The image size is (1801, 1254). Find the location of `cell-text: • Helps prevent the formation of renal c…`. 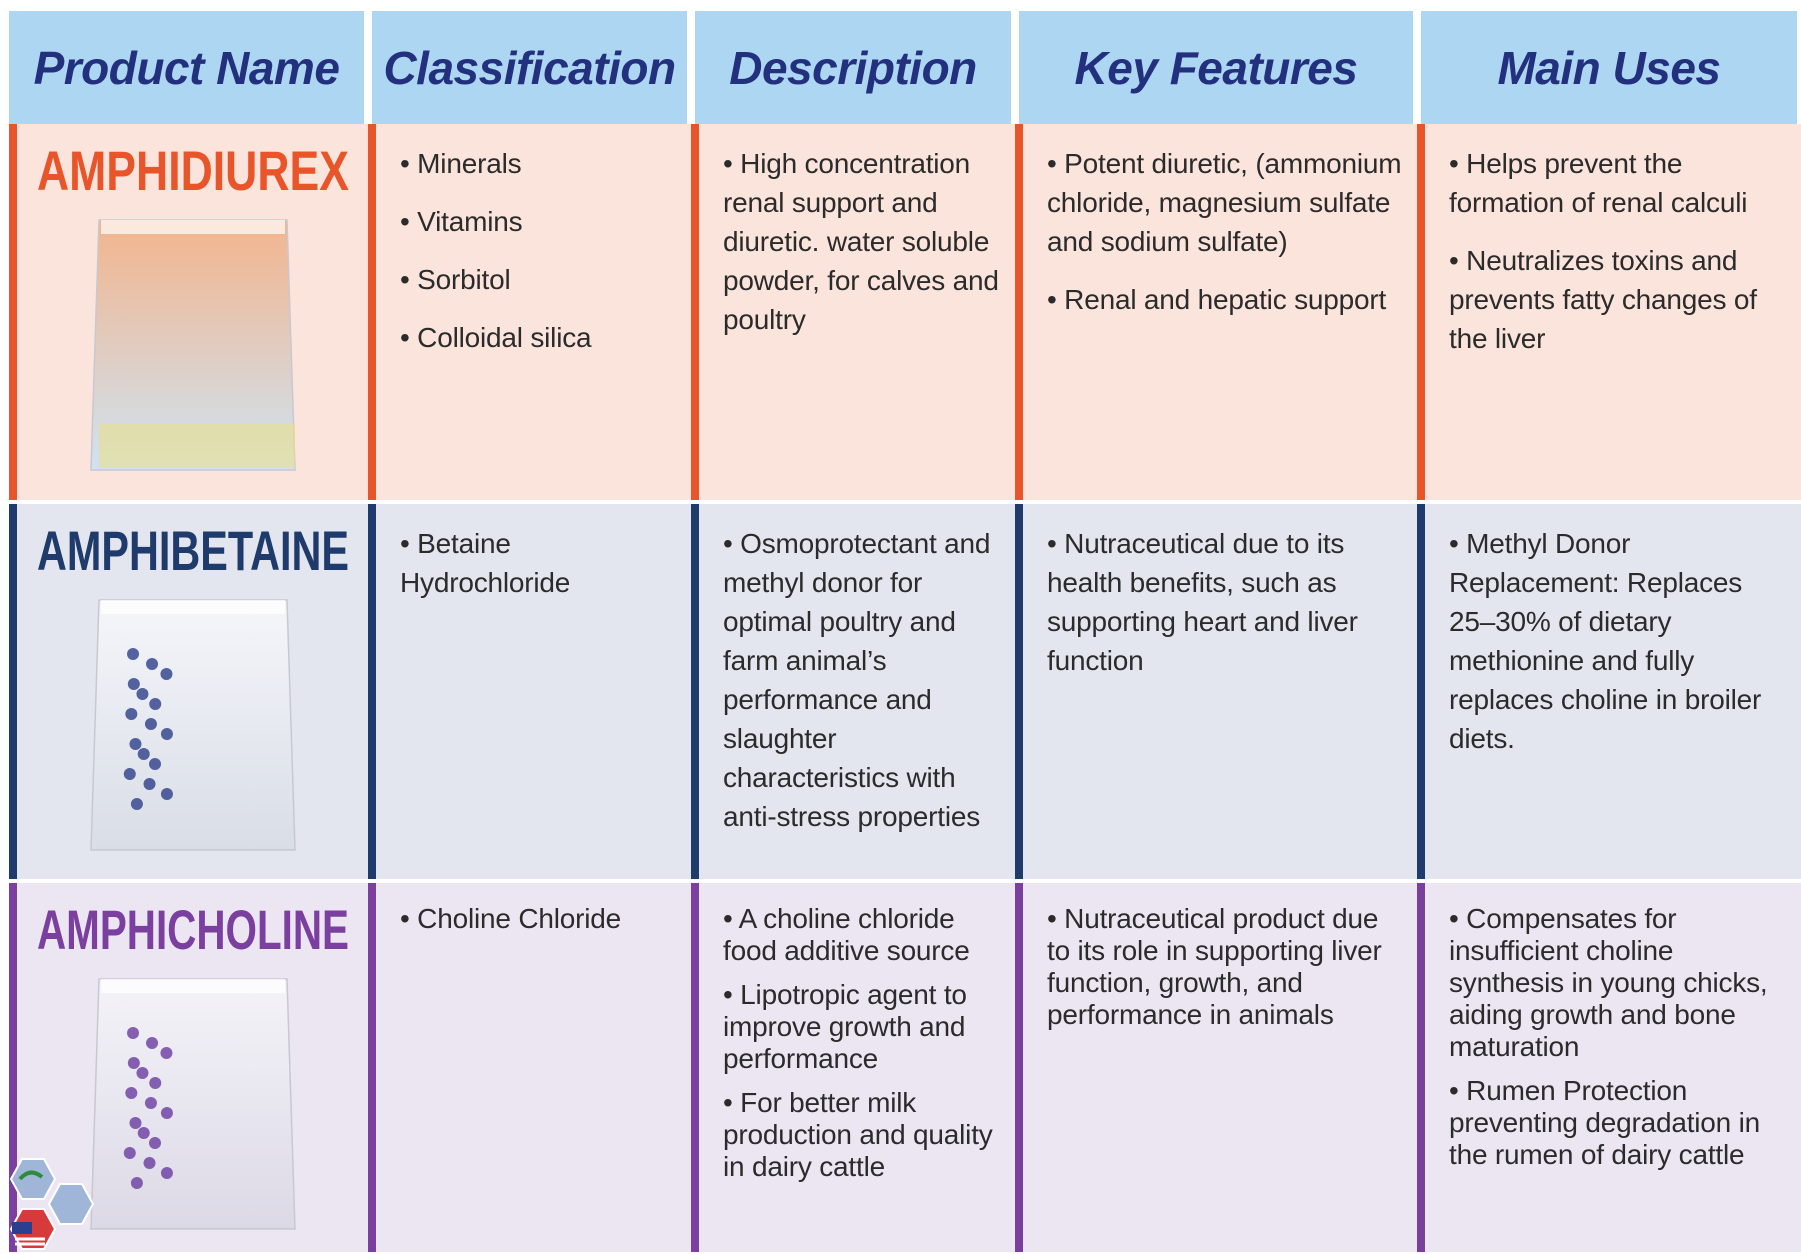

cell-text: • Helps prevent the formation of renal c… is located at coordinates (1598, 183).